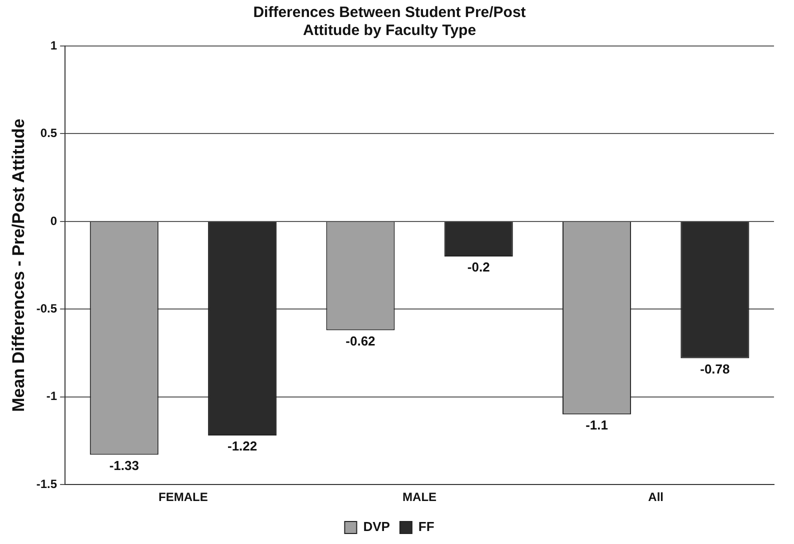 The width and height of the screenshot is (794, 544). Describe the element at coordinates (183, 497) in the screenshot. I see `x-tick-label: FEMALE` at that location.